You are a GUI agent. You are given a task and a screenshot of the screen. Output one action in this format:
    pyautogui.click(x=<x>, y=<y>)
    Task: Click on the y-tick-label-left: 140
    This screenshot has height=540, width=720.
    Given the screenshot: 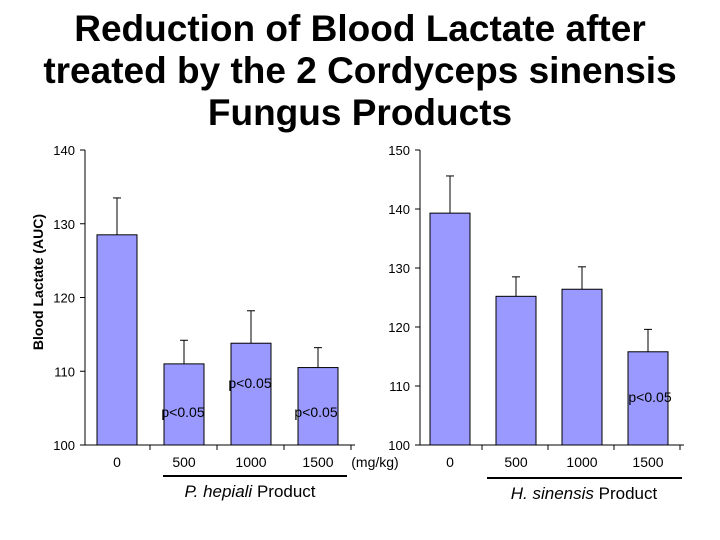 What is the action you would take?
    pyautogui.click(x=64, y=150)
    